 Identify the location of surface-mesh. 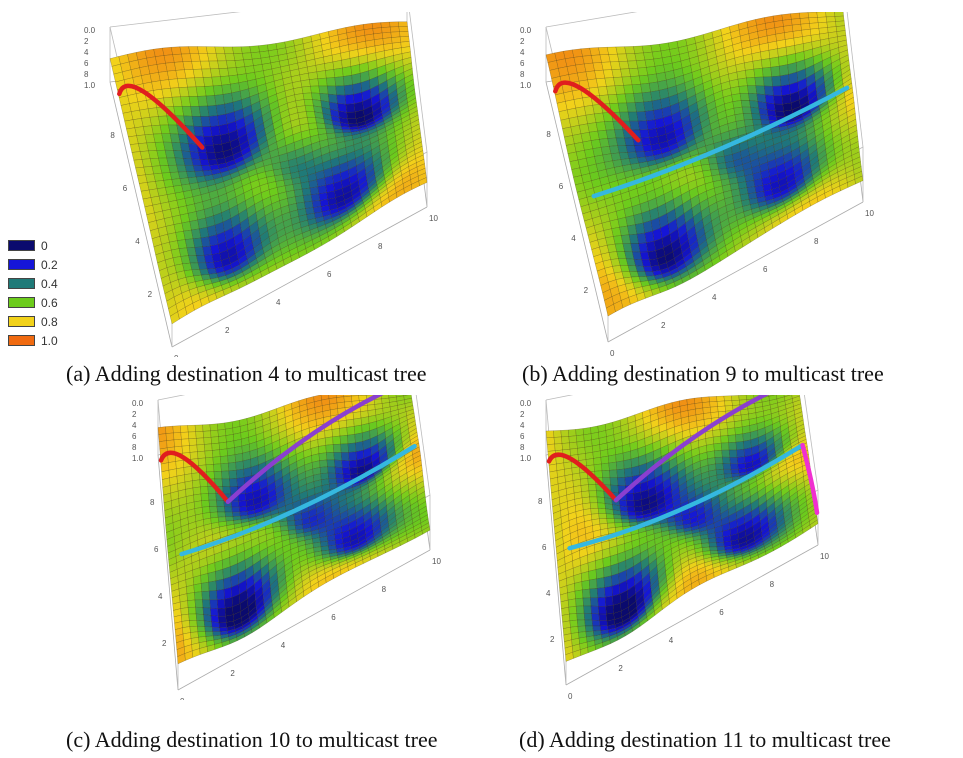
(704, 164).